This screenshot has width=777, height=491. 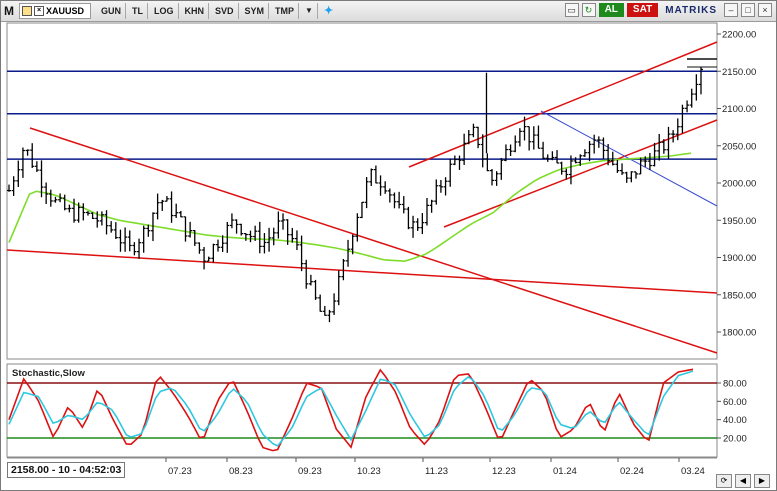 I want to click on symbol-icon, so click(x=27, y=11).